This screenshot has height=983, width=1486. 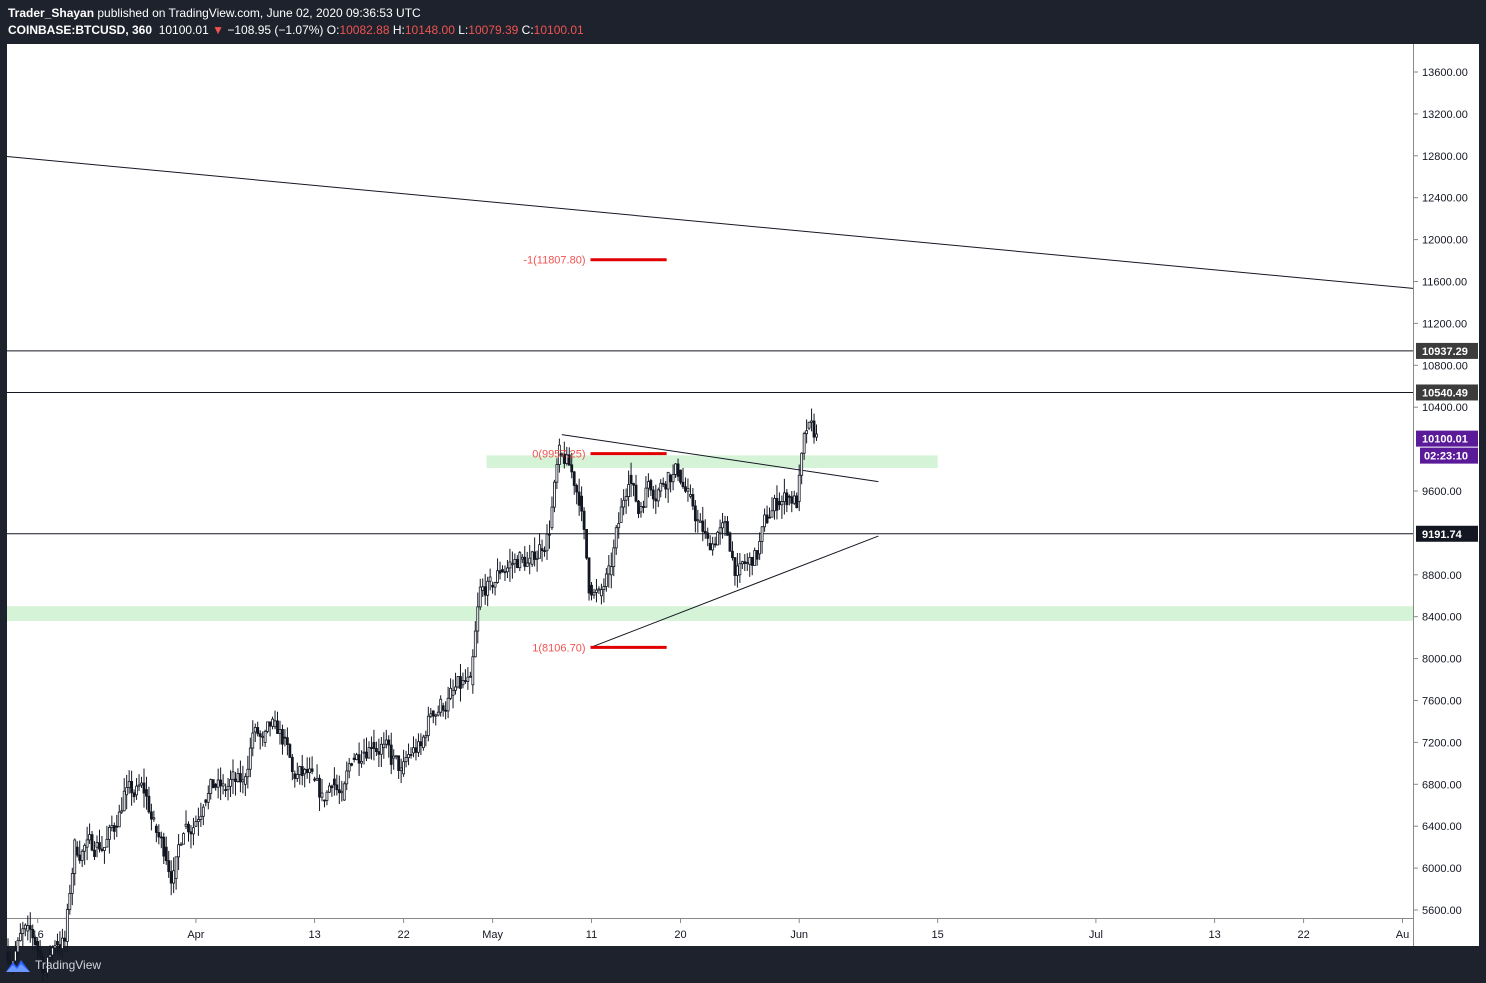 What do you see at coordinates (938, 935) in the screenshot?
I see `time-axis-label: 15` at bounding box center [938, 935].